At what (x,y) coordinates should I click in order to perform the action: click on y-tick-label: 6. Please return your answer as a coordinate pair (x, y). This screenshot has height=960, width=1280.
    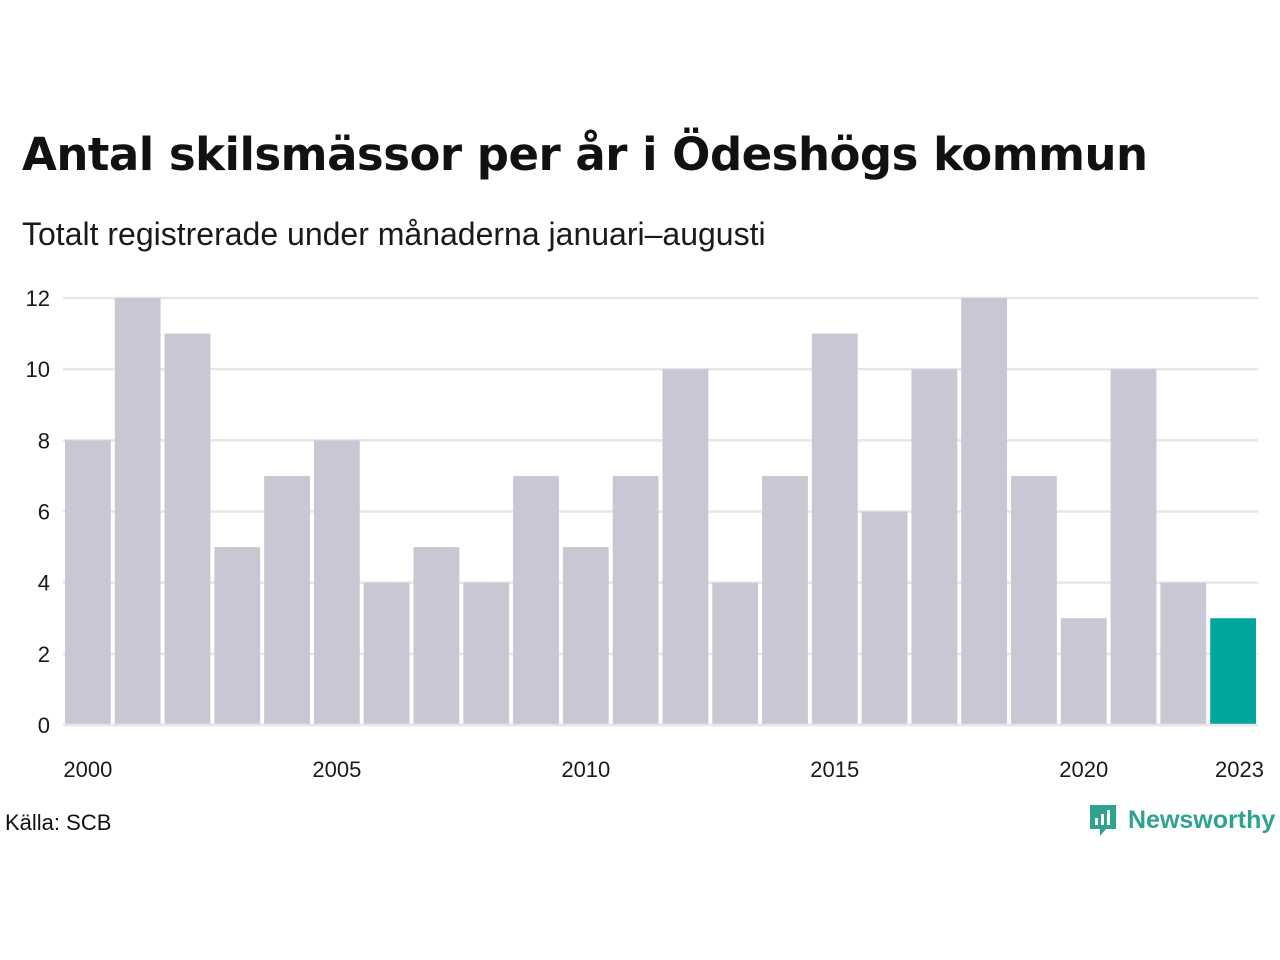
    Looking at the image, I should click on (44, 512).